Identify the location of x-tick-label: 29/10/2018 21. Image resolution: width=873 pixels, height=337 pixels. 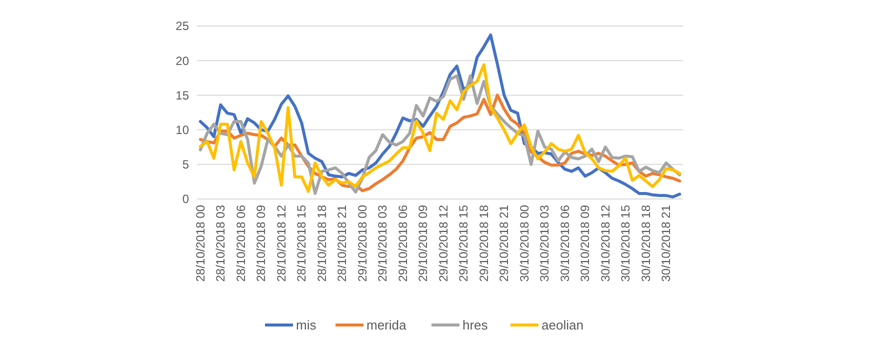
(504, 243).